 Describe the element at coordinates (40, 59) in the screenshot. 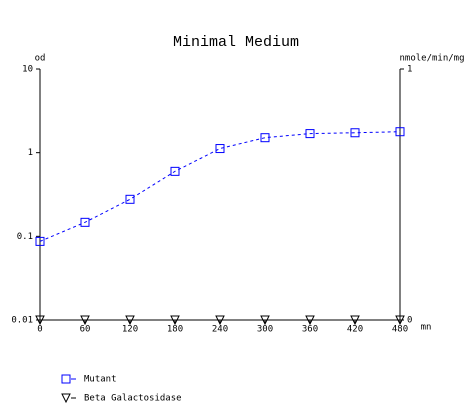

I see `y-axis-label: od` at that location.